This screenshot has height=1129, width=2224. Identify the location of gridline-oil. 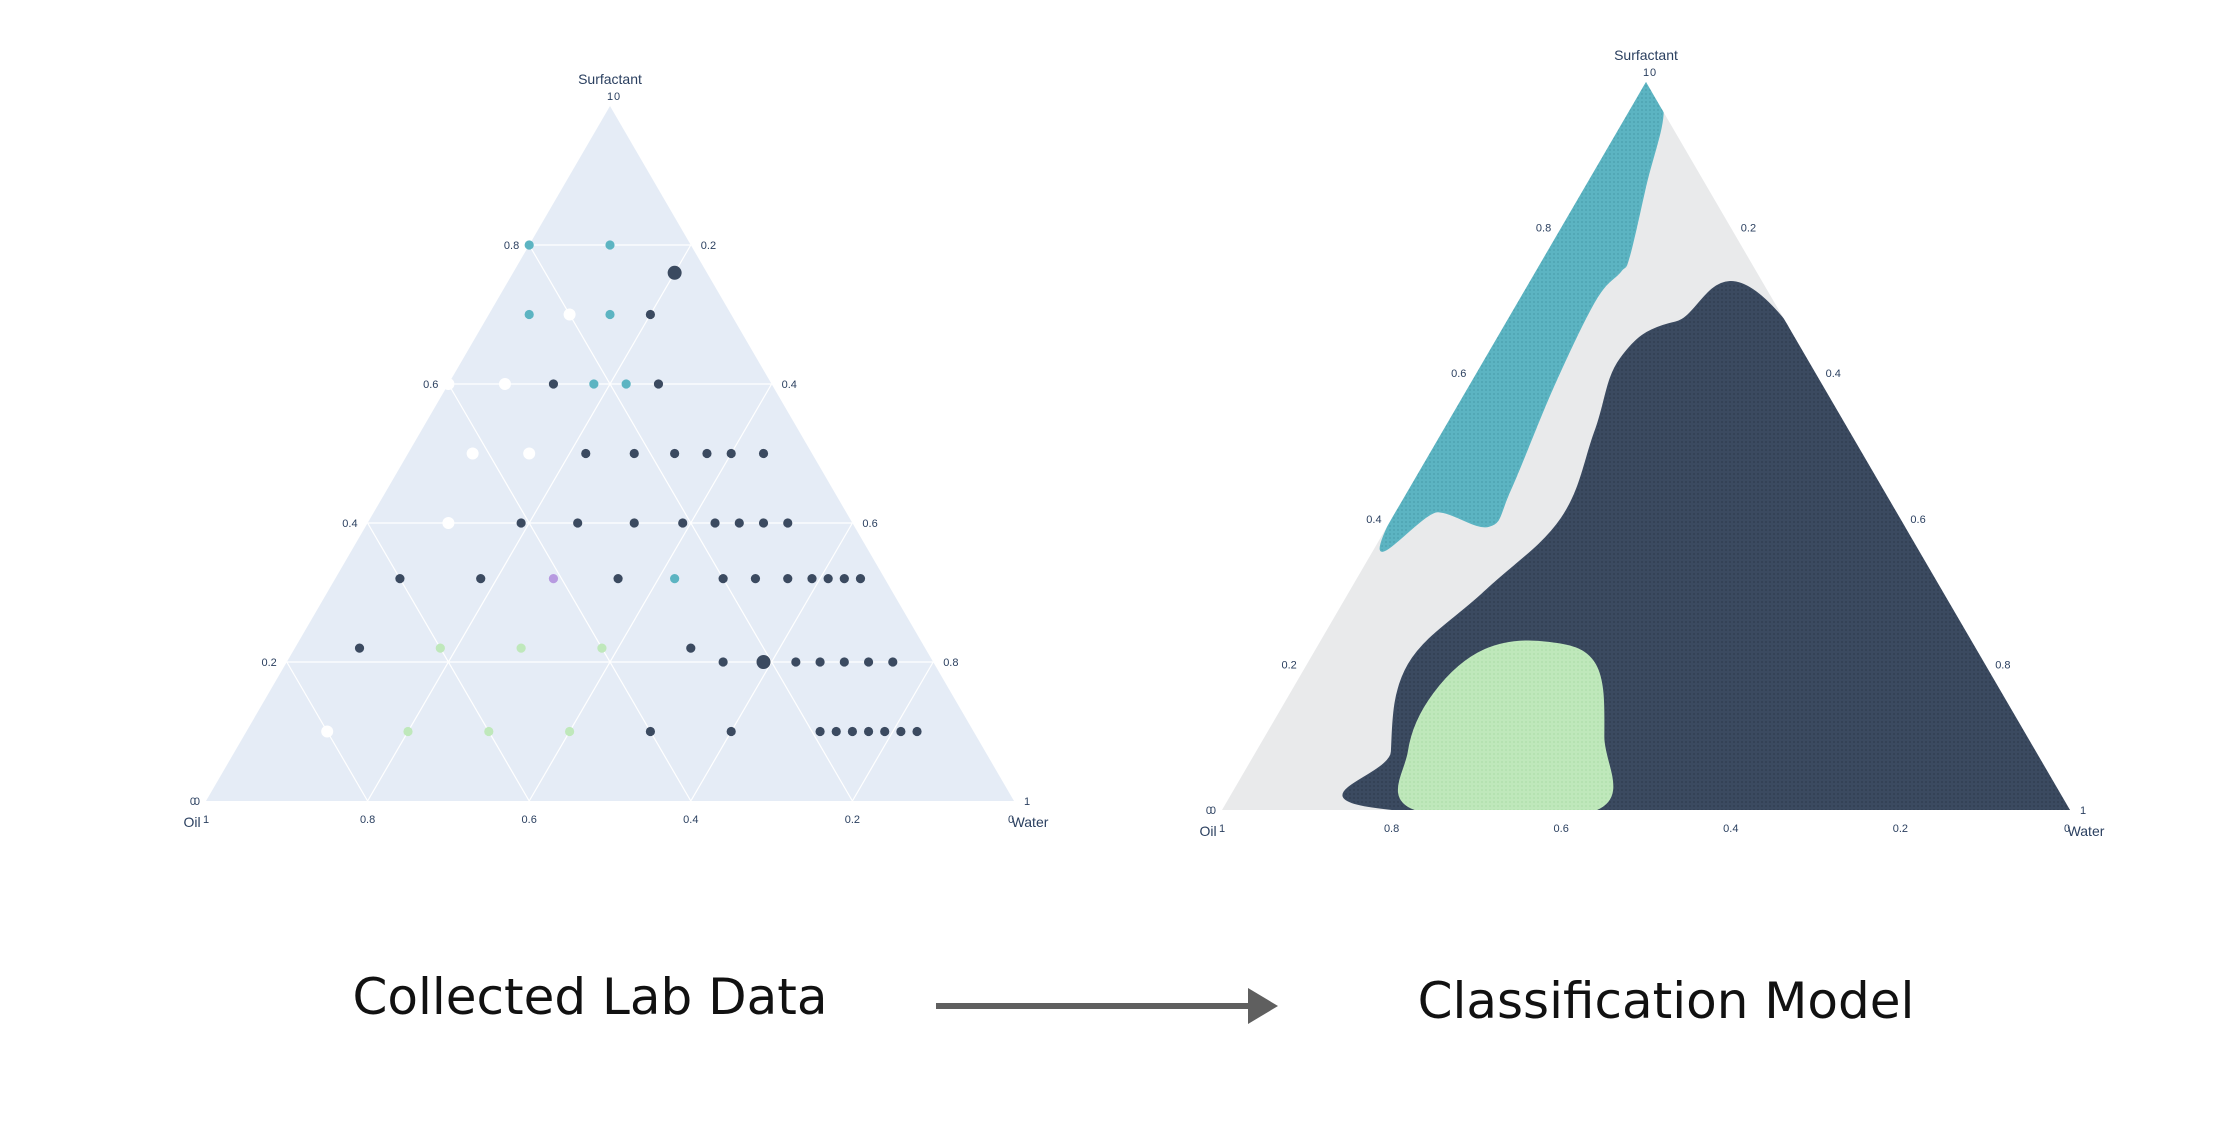
(448, 662).